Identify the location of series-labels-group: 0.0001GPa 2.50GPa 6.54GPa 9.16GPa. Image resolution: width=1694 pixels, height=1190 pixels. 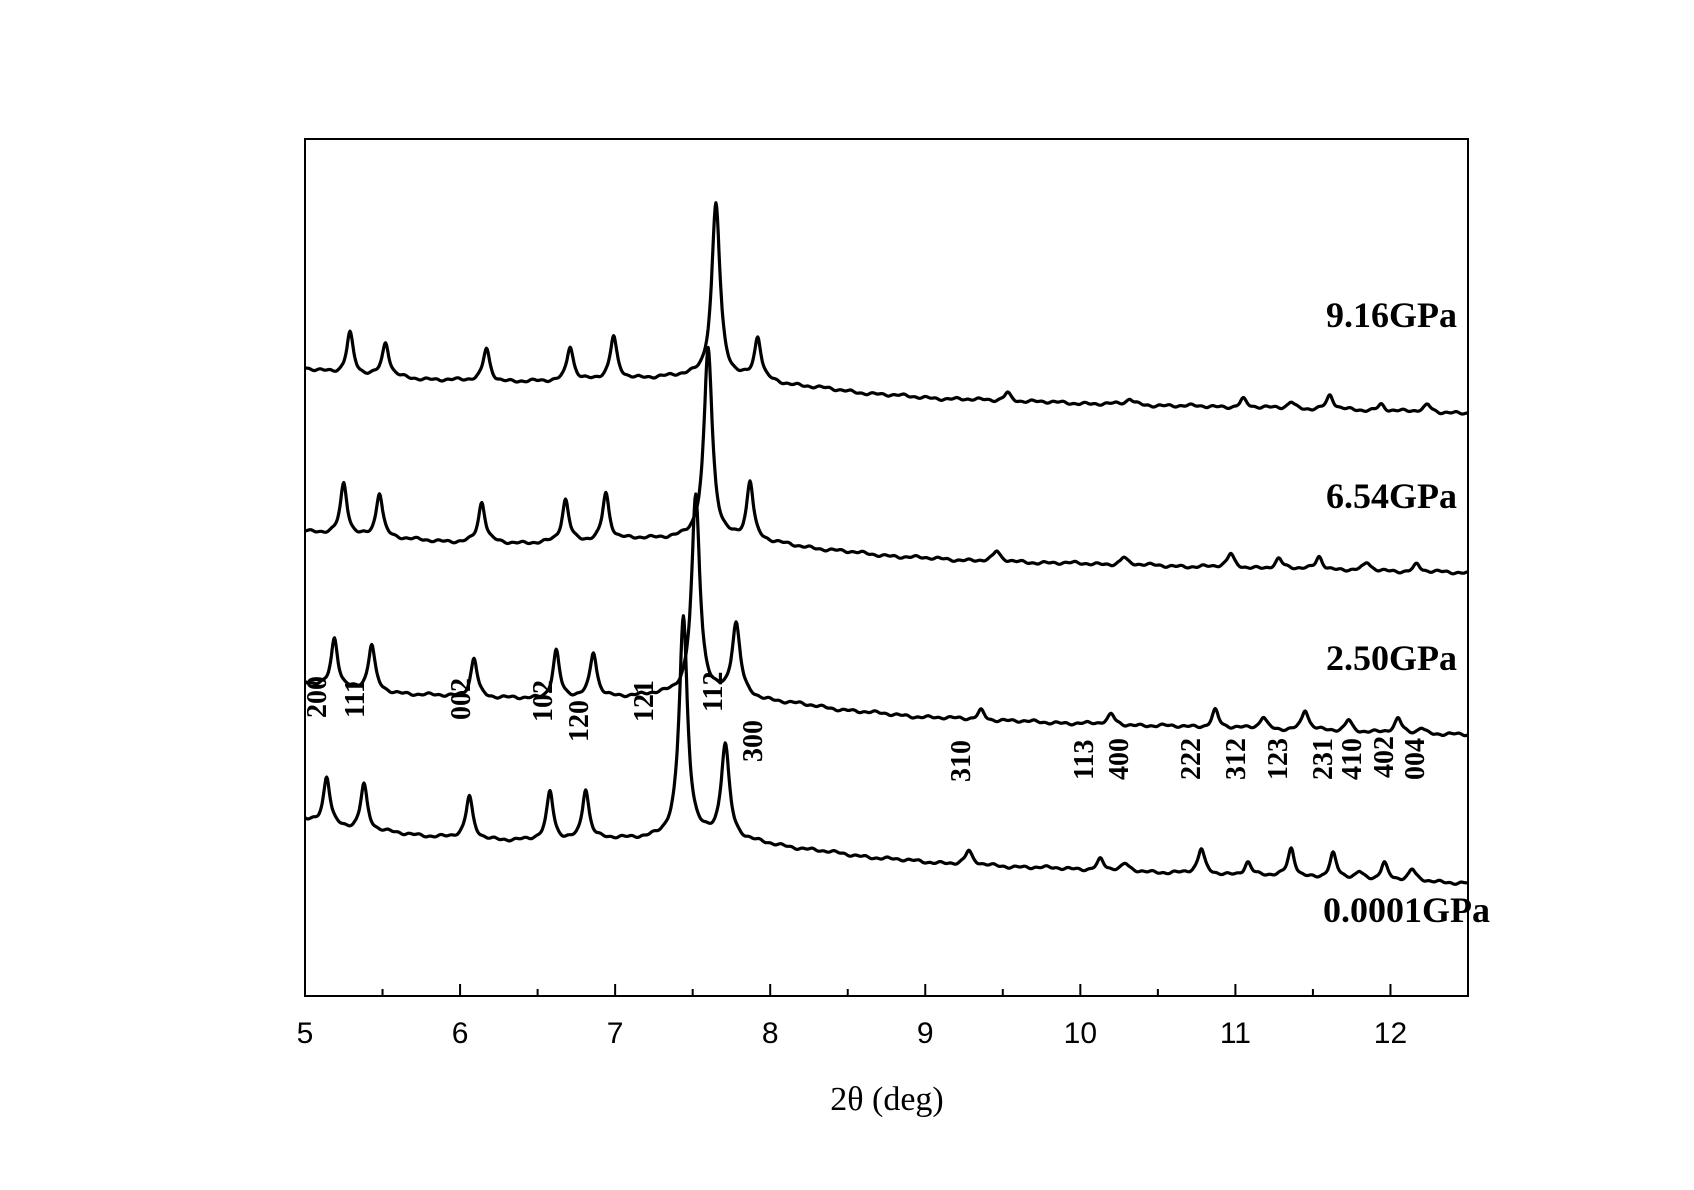
(1406, 612).